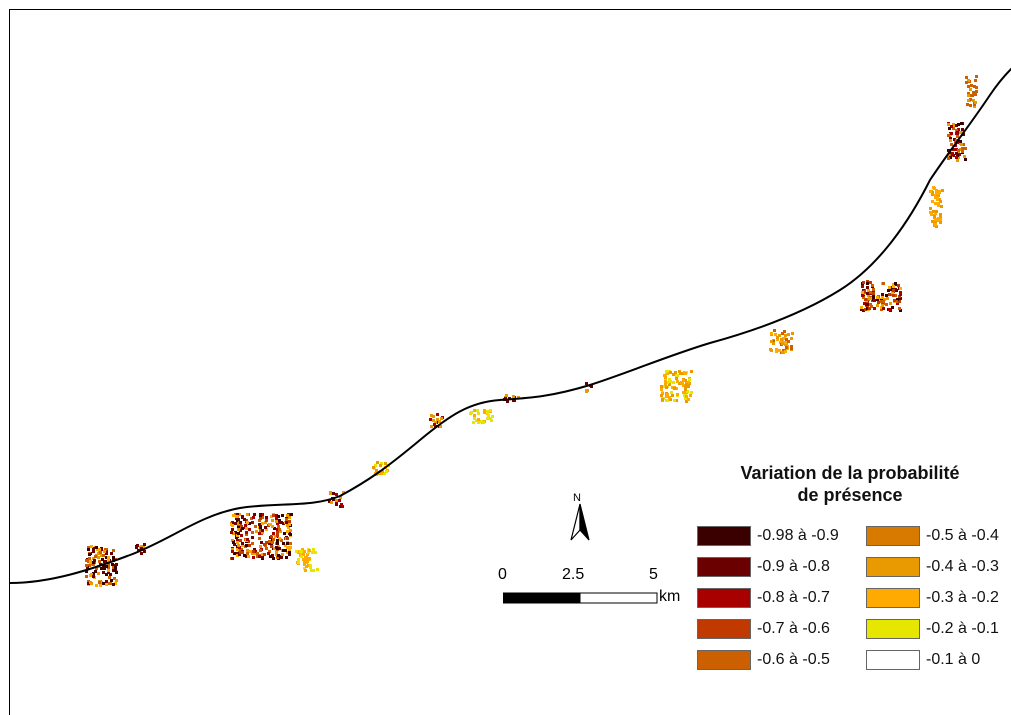 Image resolution: width=1011 pixels, height=715 pixels. What do you see at coordinates (962, 628) in the screenshot?
I see `legend-label: -0.2 à -0.1` at bounding box center [962, 628].